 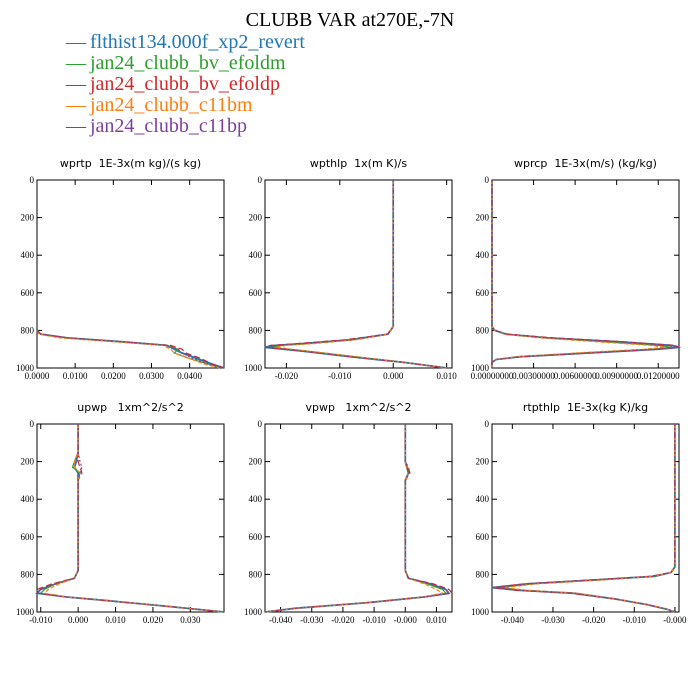 I want to click on legend-entry: — jan24_clubb_c11bm, so click(x=159, y=105).